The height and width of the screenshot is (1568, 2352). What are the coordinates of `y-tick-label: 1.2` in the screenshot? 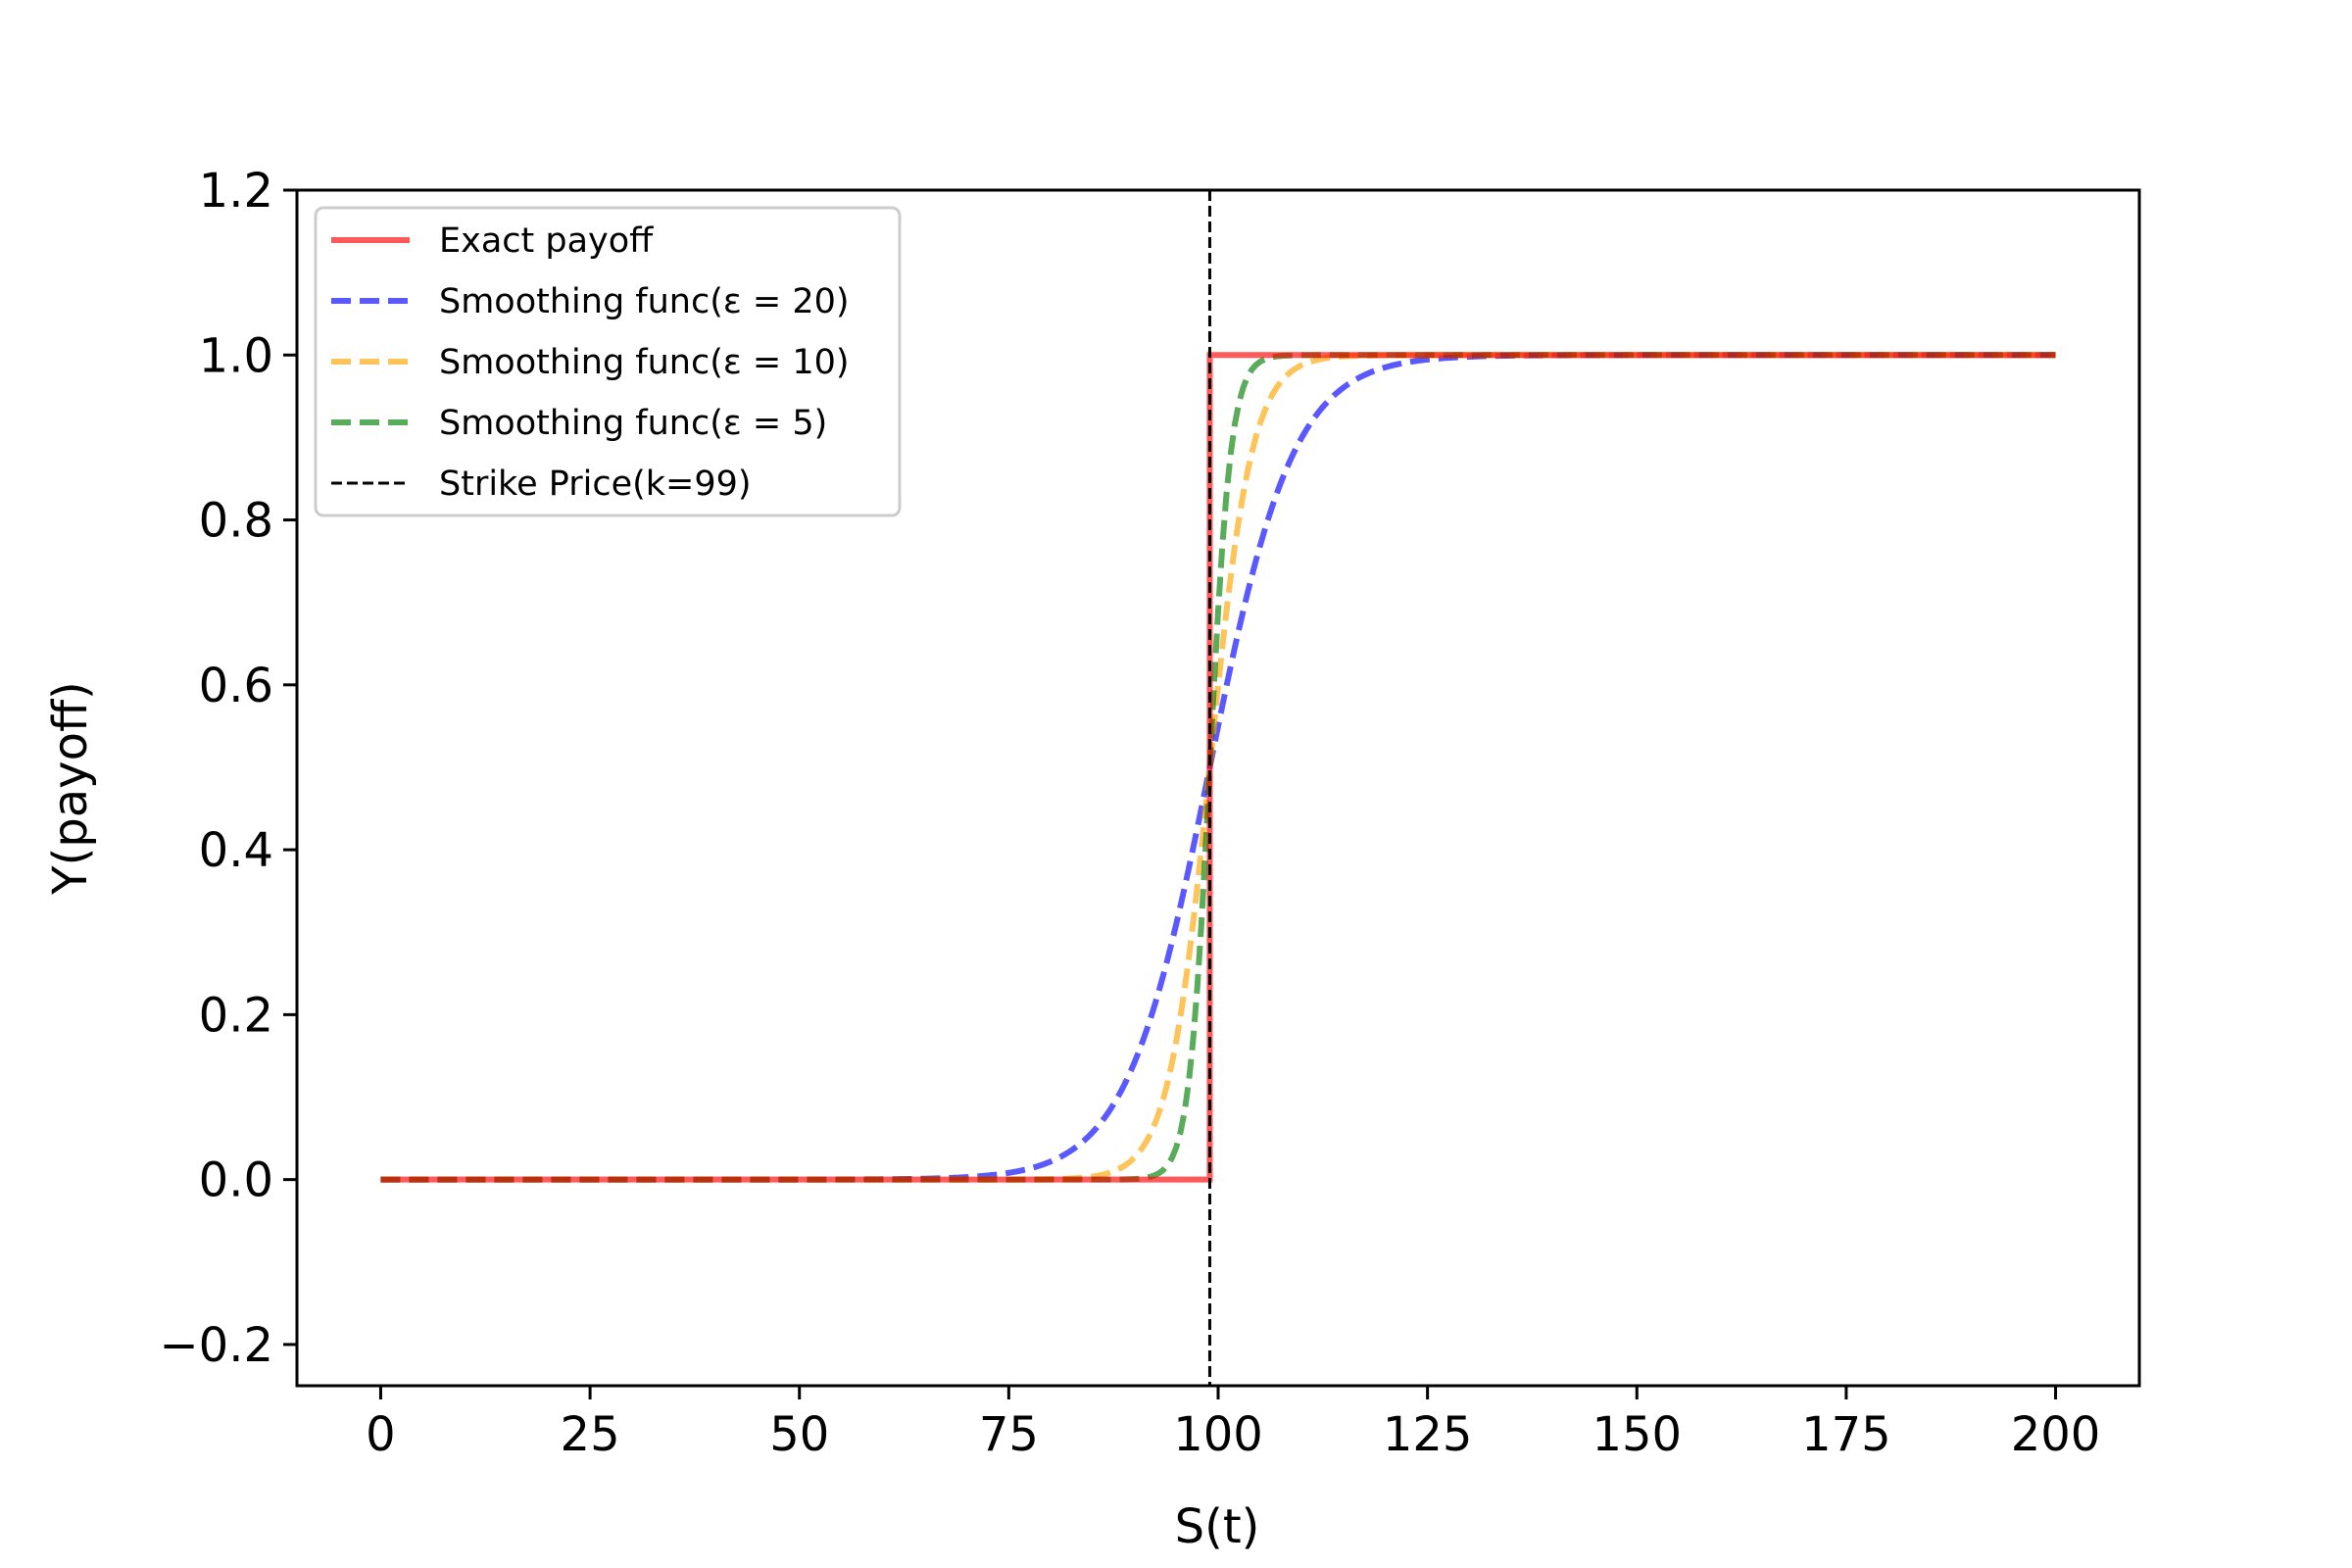 It's located at (236, 191).